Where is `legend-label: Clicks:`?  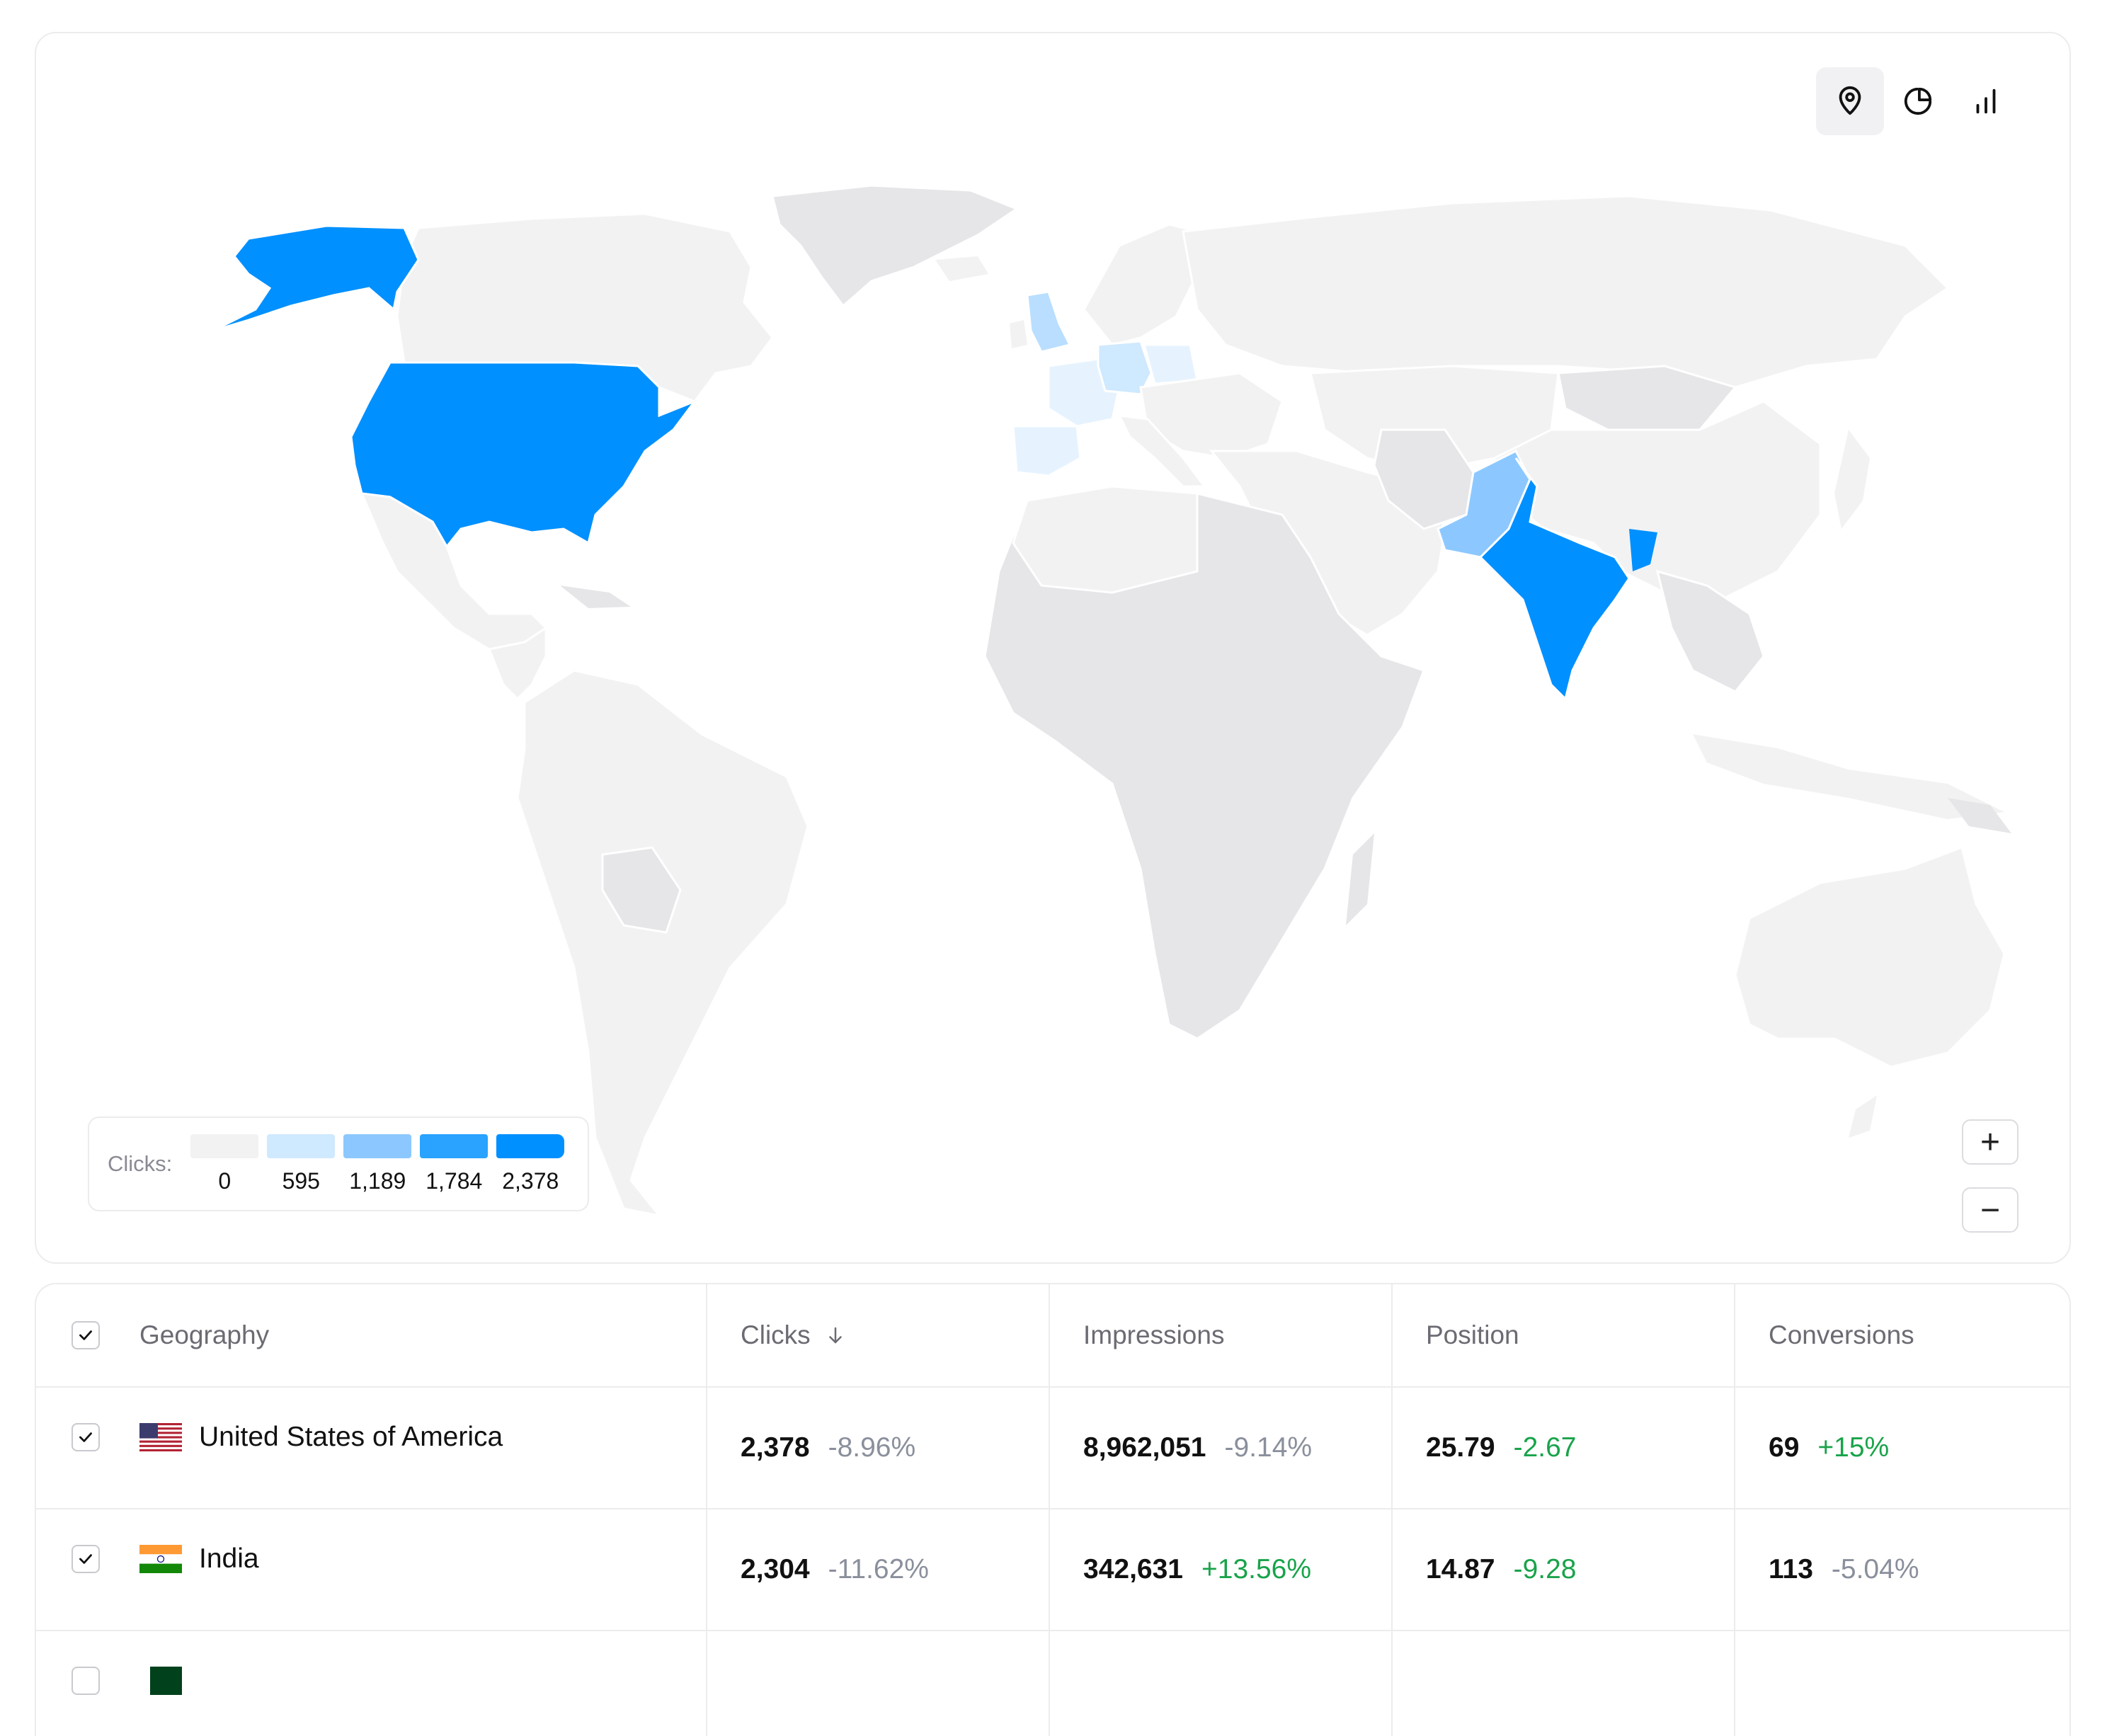
legend-label: Clicks: is located at coordinates (140, 1163).